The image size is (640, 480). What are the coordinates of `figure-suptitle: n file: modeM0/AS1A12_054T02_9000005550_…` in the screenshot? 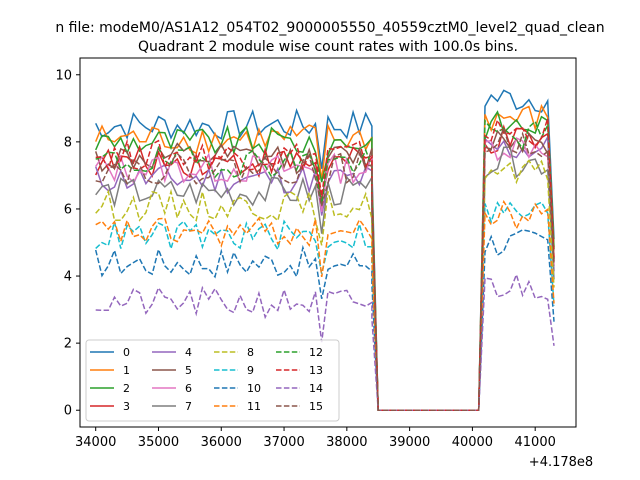 It's located at (329, 28).